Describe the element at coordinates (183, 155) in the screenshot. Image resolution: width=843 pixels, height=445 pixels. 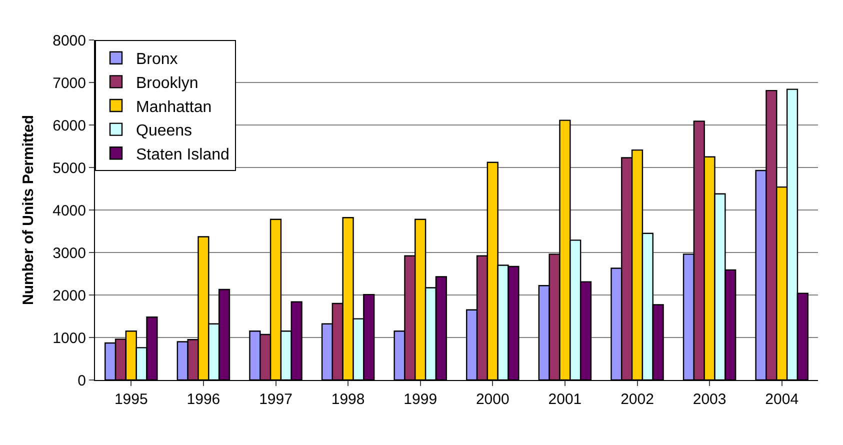
I see `legend-label: Staten Island` at that location.